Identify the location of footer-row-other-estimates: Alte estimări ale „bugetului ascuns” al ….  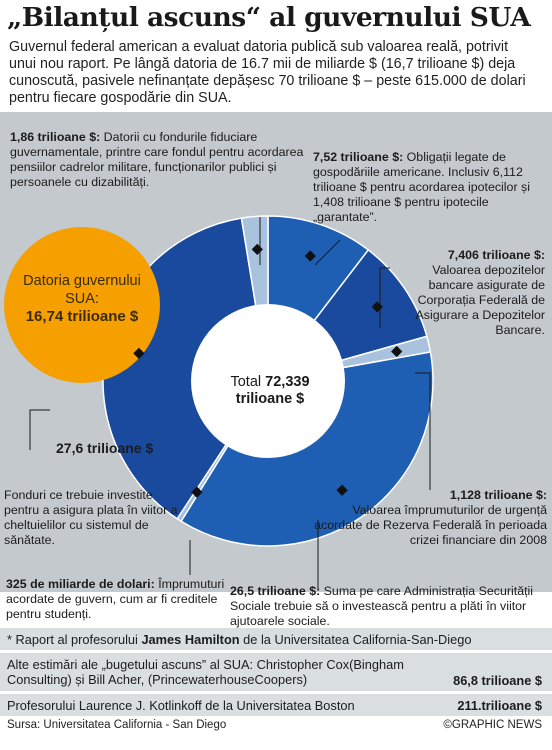
(276, 672).